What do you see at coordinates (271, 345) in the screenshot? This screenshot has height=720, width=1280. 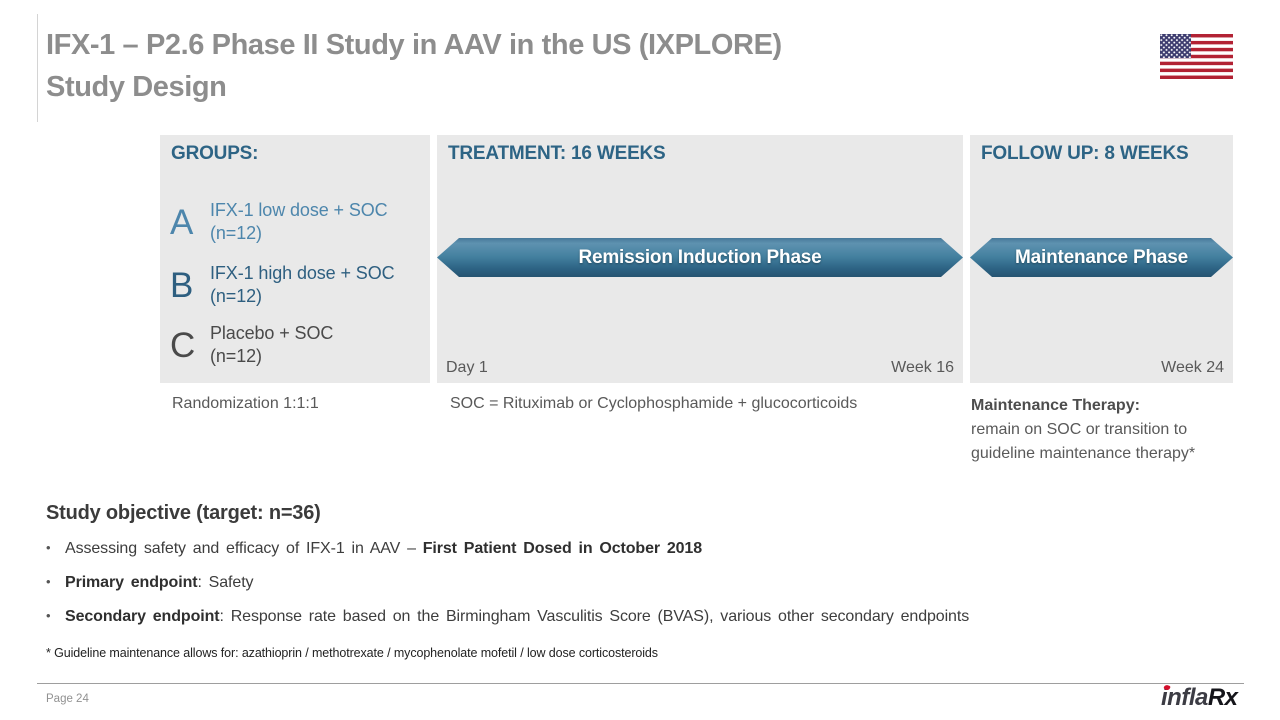 I see `group-desc-c: Placebo + SOC (n=12)` at bounding box center [271, 345].